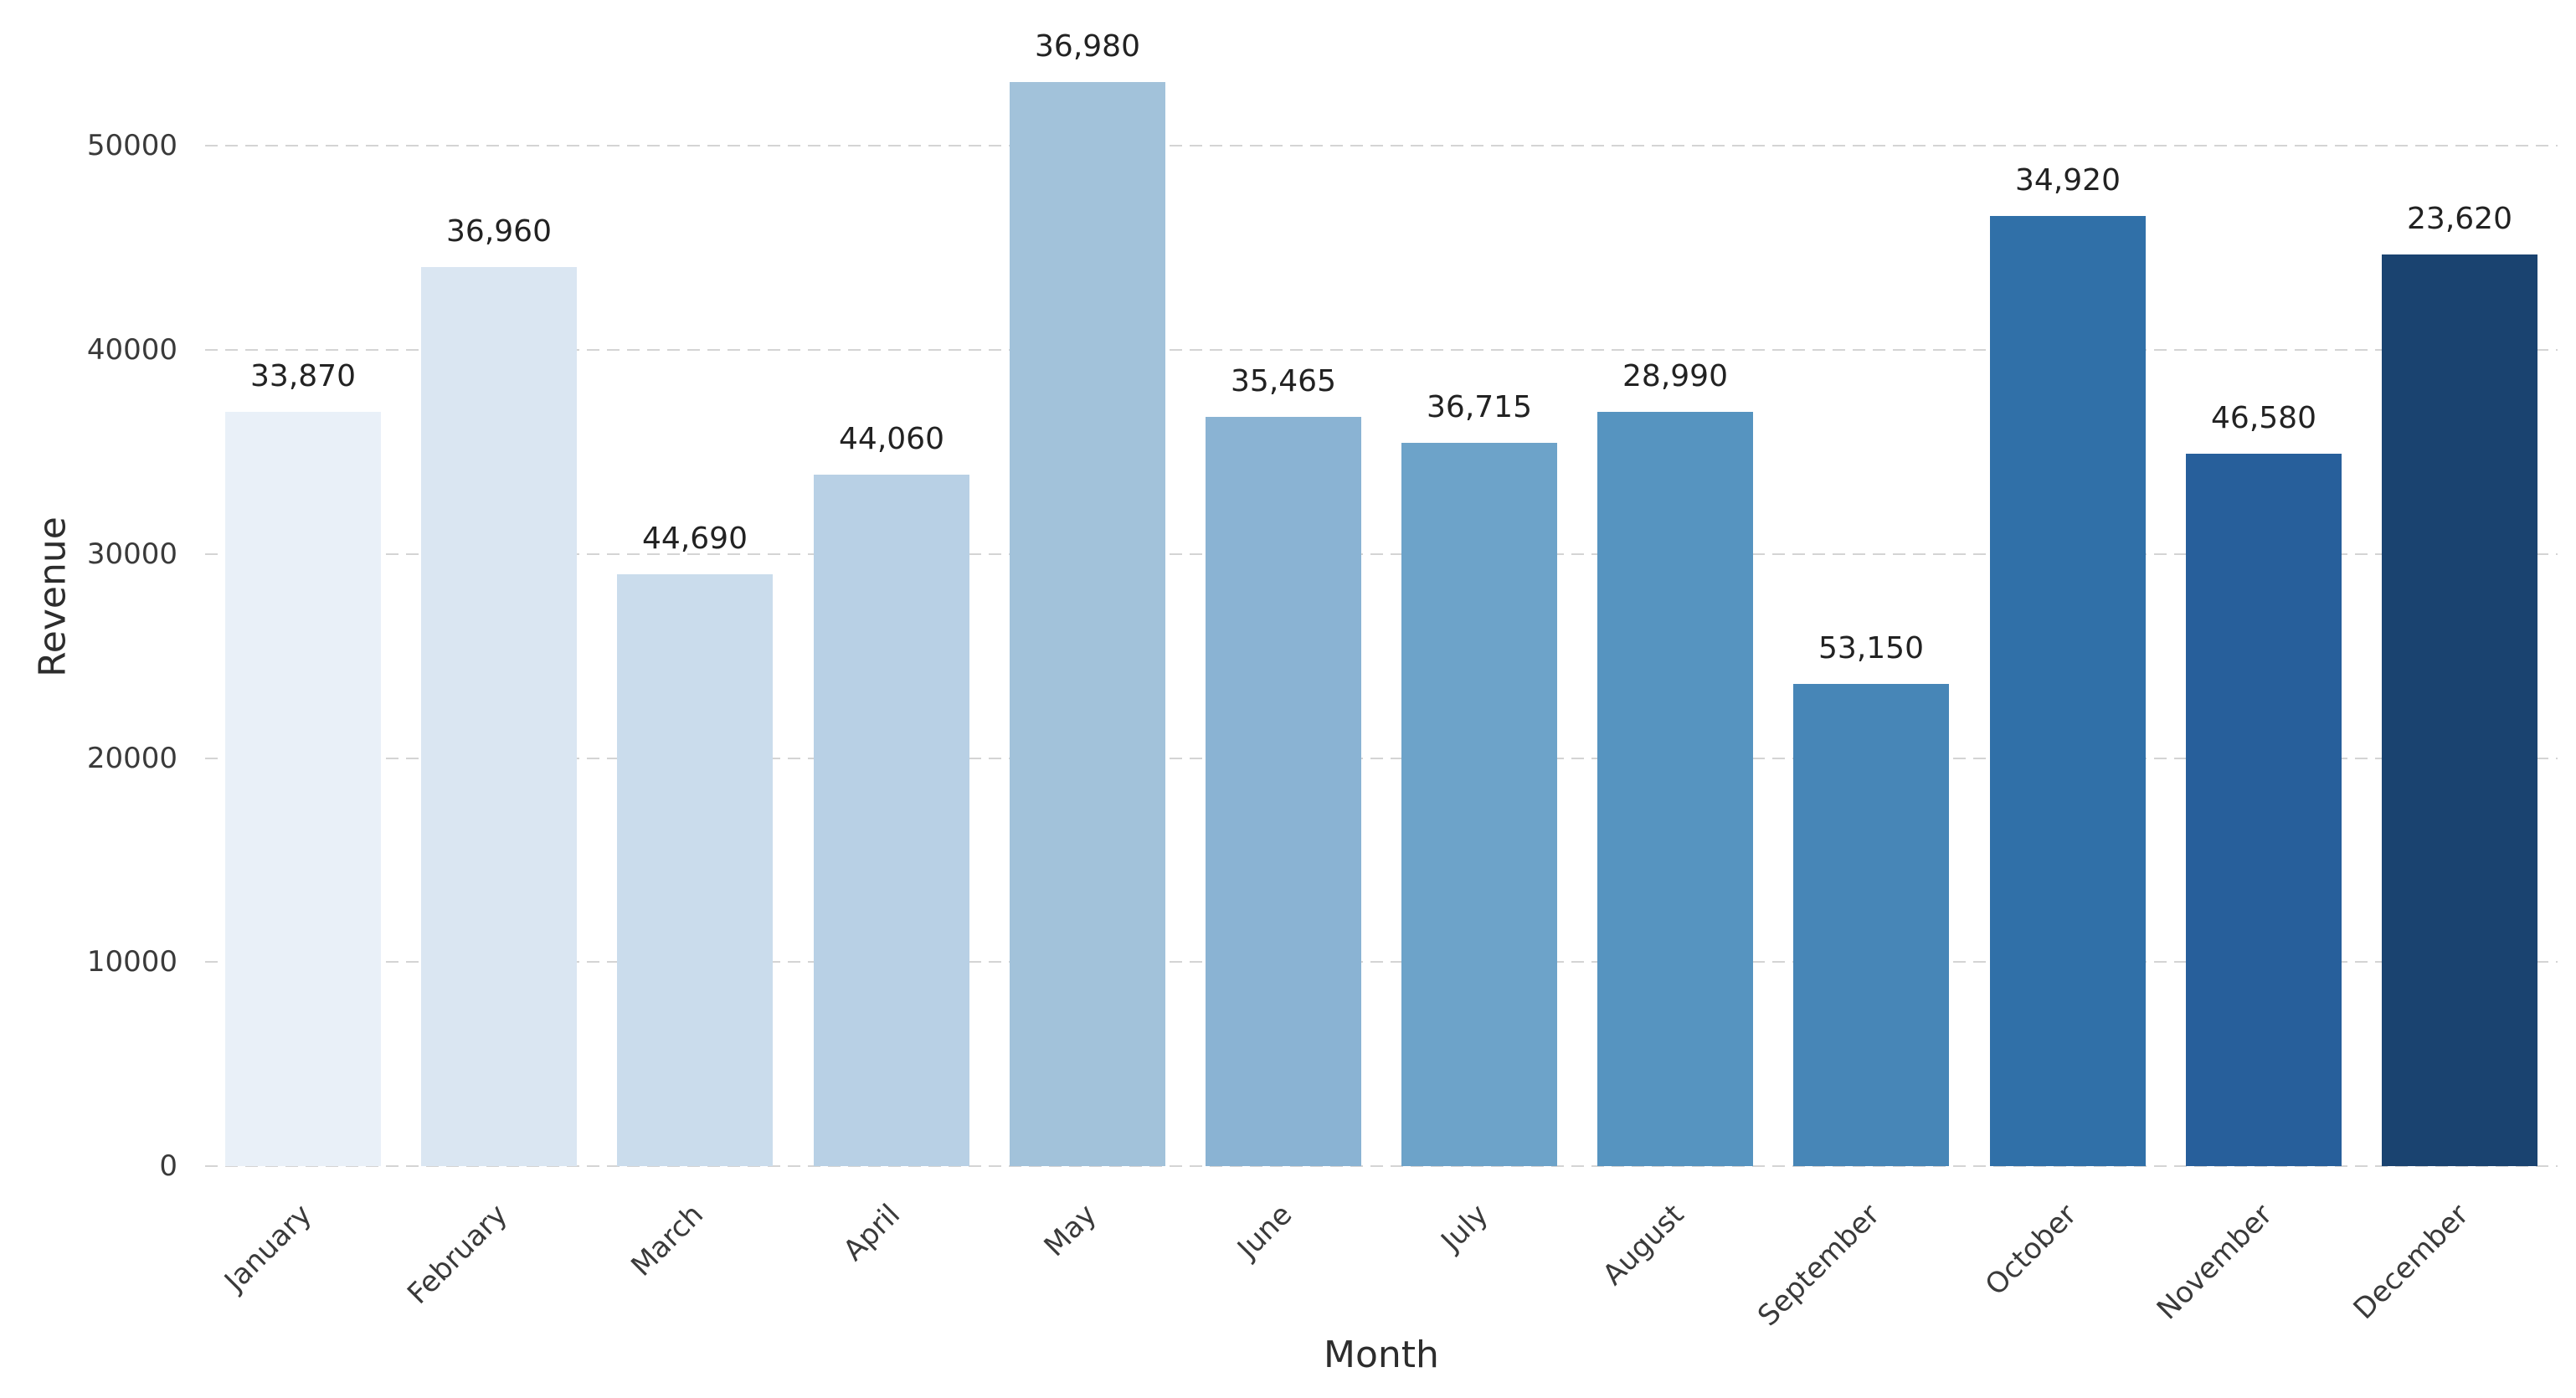 This screenshot has height=1398, width=2576. Describe the element at coordinates (2411, 1262) in the screenshot. I see `x-tick-label-december: December` at that location.